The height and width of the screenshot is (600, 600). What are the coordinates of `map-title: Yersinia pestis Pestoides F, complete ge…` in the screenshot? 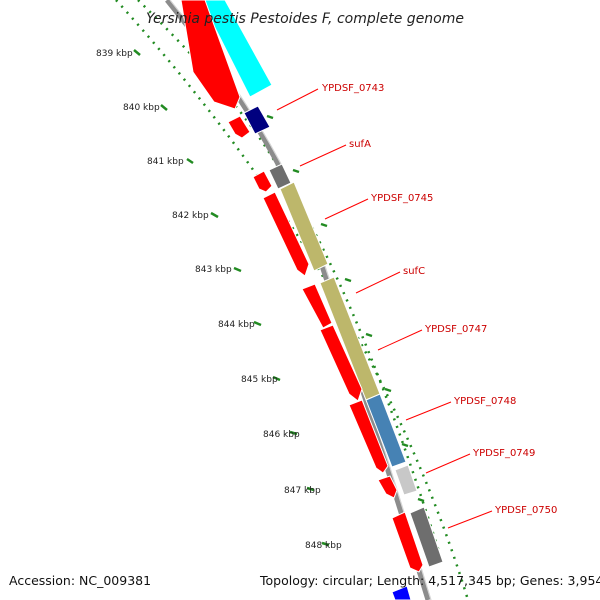 It's located at (305, 19).